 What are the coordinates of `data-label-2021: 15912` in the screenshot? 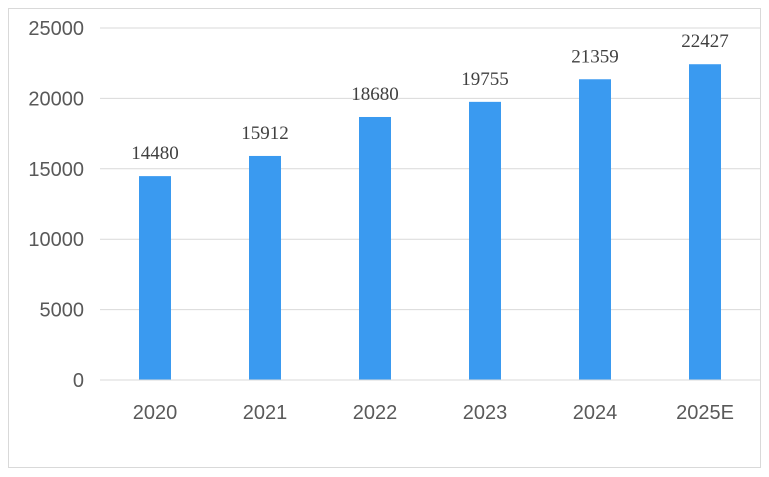 It's located at (265, 133).